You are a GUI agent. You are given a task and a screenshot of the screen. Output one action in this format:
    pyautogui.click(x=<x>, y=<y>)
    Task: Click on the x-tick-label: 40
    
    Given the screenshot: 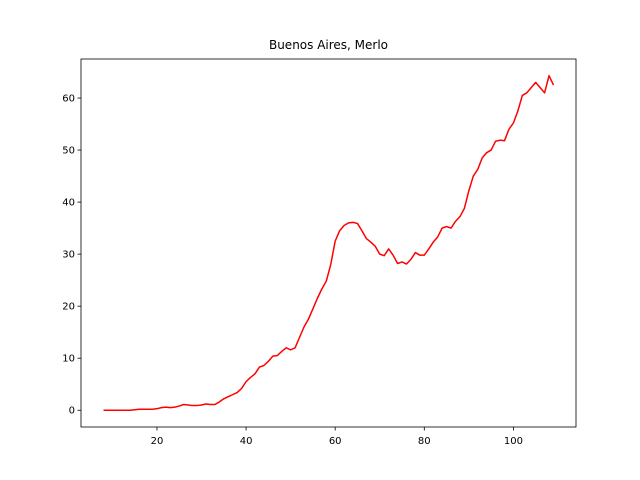 What is the action you would take?
    pyautogui.click(x=246, y=441)
    